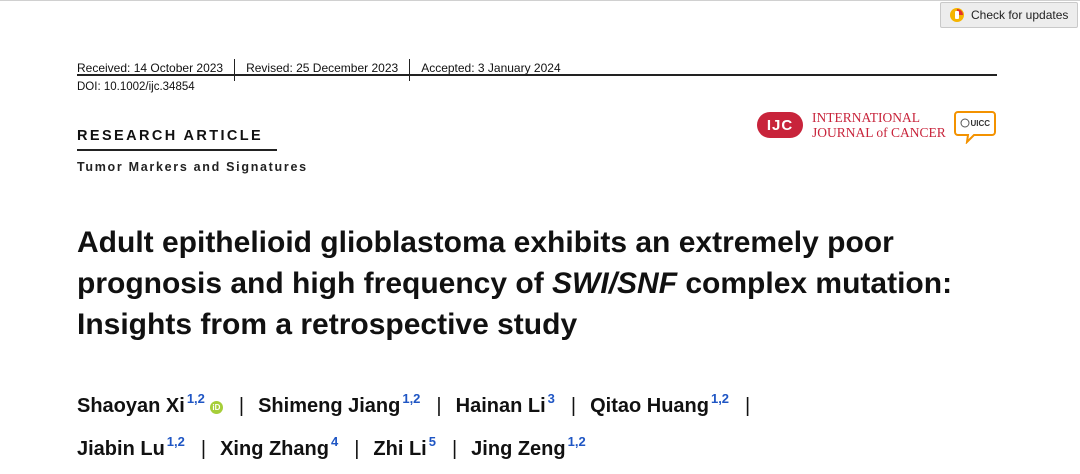 This screenshot has height=474, width=1080. Describe the element at coordinates (329, 406) in the screenshot. I see `author-name: Shimeng Jiang` at that location.